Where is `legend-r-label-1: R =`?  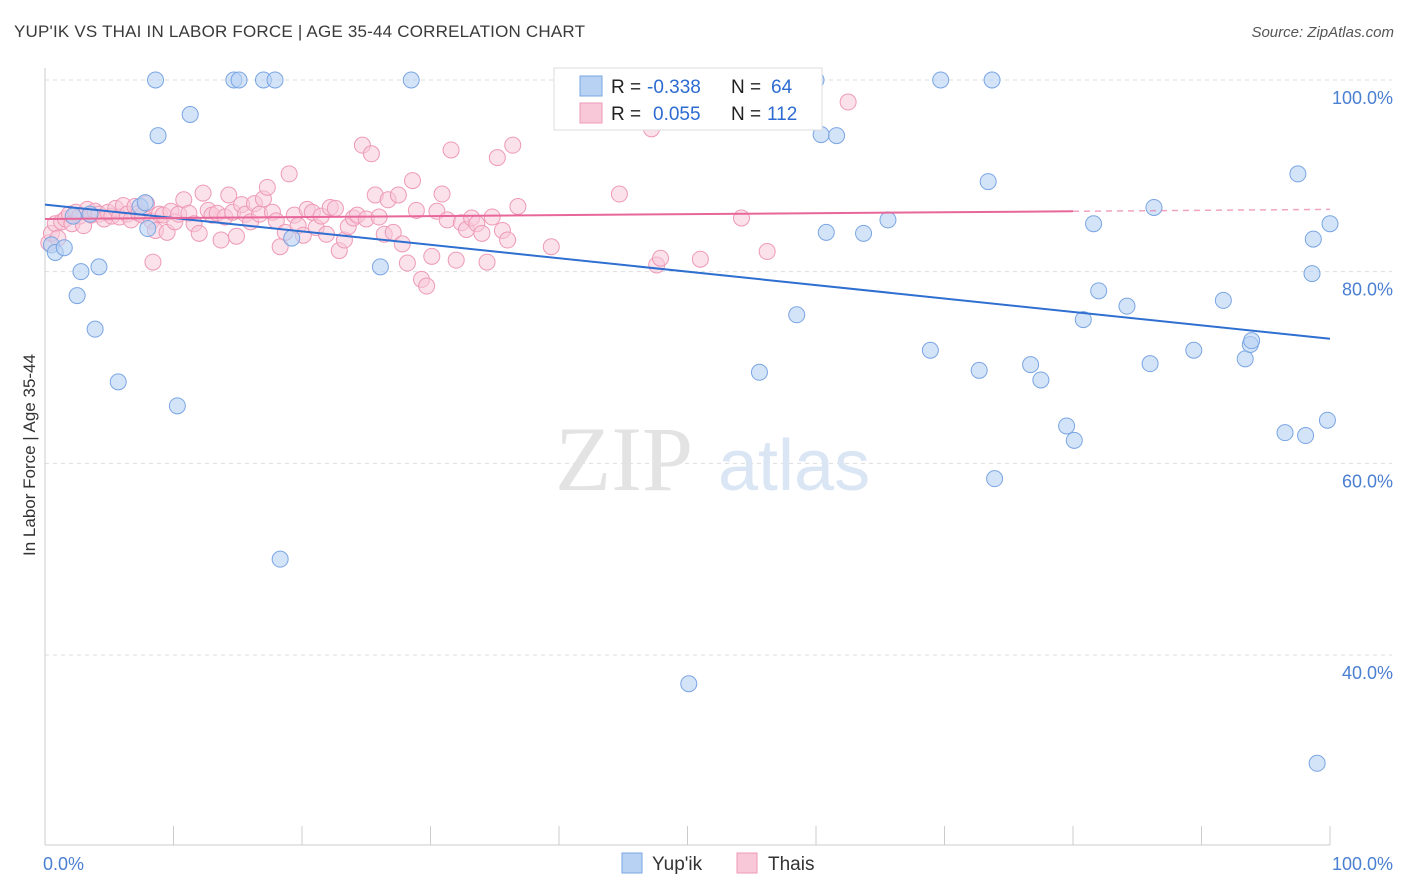
legend-r-label-1: R = is located at coordinates (626, 87).